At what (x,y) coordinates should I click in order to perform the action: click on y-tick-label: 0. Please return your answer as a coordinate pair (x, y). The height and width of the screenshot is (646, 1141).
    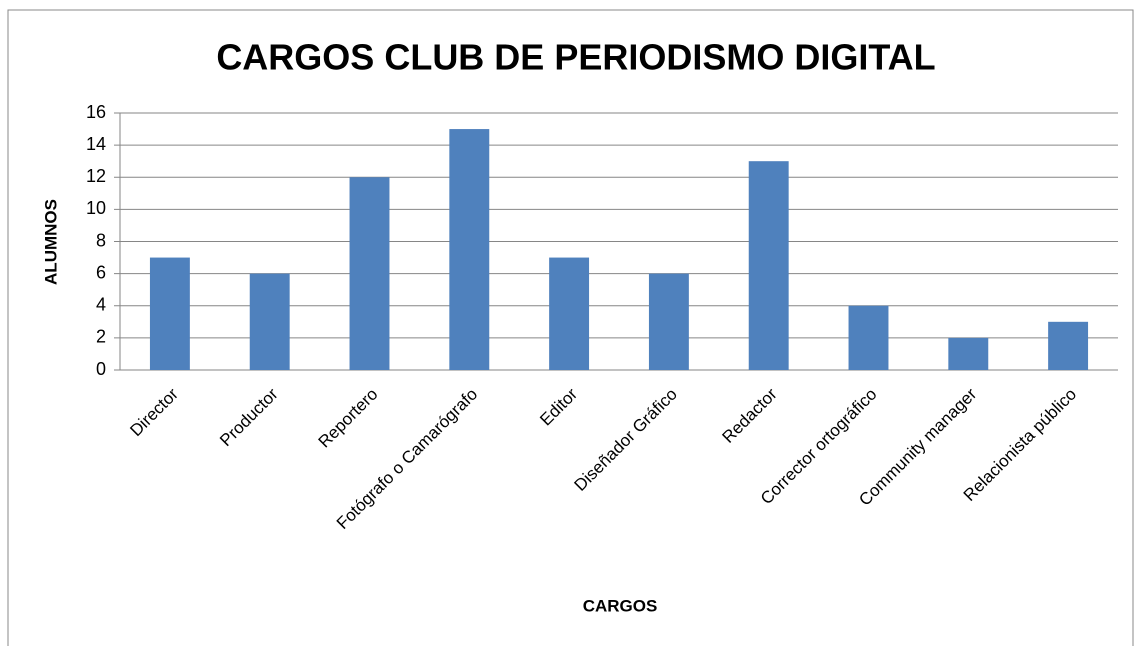
    Looking at the image, I should click on (101, 369).